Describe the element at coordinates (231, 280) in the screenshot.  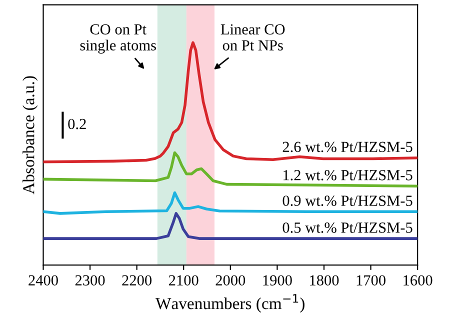
I see `x-tick-label: 2000` at that location.